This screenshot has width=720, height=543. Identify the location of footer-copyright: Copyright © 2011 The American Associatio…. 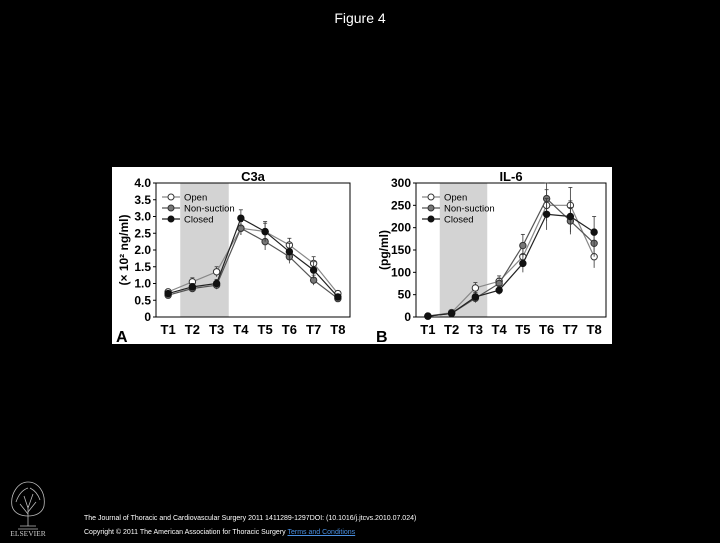
(219, 532).